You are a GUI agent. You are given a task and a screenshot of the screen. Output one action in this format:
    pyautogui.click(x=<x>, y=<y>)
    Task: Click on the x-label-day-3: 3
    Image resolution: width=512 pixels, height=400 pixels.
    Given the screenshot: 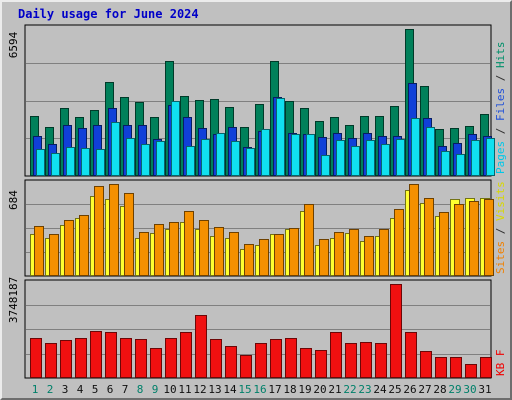 What is the action you would take?
    pyautogui.click(x=65, y=389)
    